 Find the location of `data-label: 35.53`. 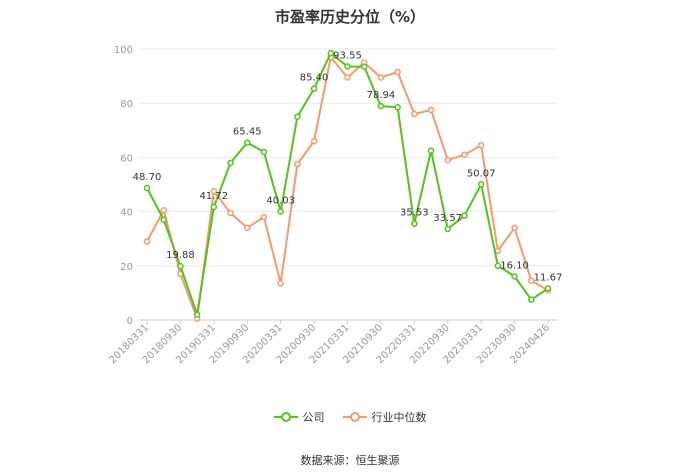

data-label: 35.53 is located at coordinates (414, 213).